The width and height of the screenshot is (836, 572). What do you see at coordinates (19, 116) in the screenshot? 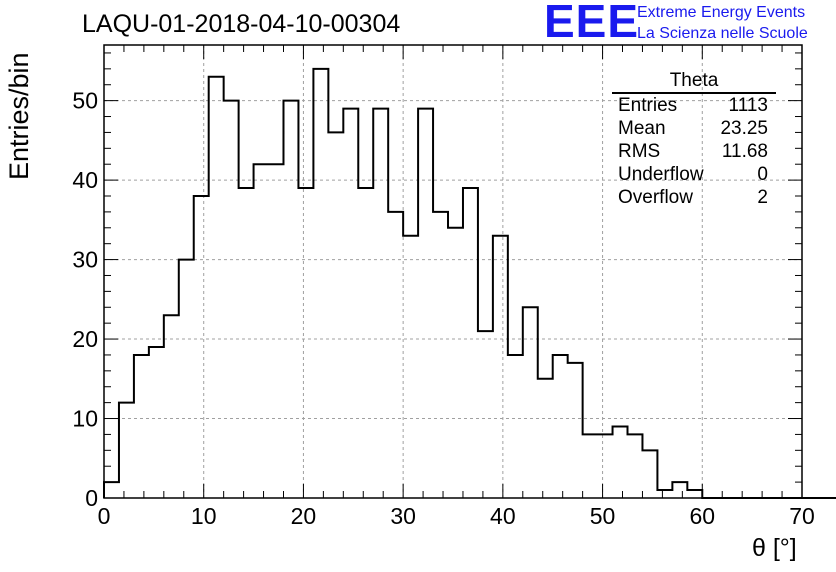
I see `y-axis-label: Entries/bin` at bounding box center [19, 116].